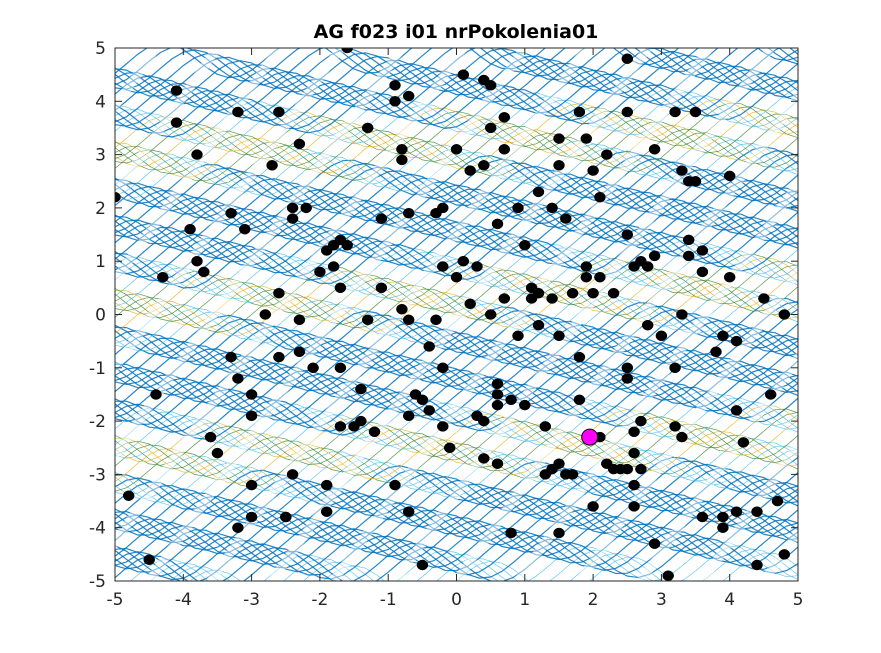 This screenshot has width=881, height=653. Describe the element at coordinates (97, 475) in the screenshot. I see `y-tick-label: -3` at that location.